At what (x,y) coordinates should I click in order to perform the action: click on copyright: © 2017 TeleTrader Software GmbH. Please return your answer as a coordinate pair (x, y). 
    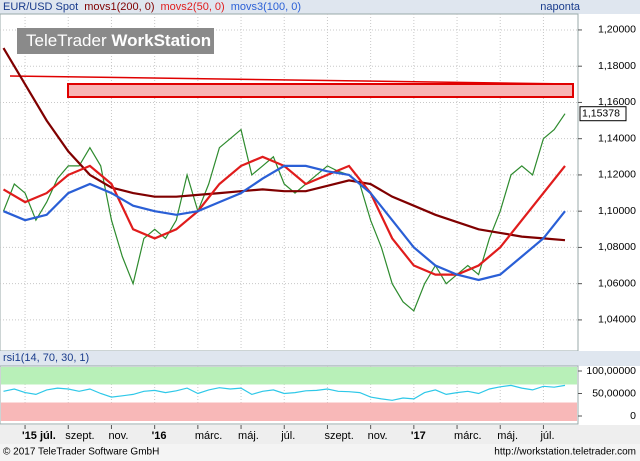
    Looking at the image, I should click on (81, 452).